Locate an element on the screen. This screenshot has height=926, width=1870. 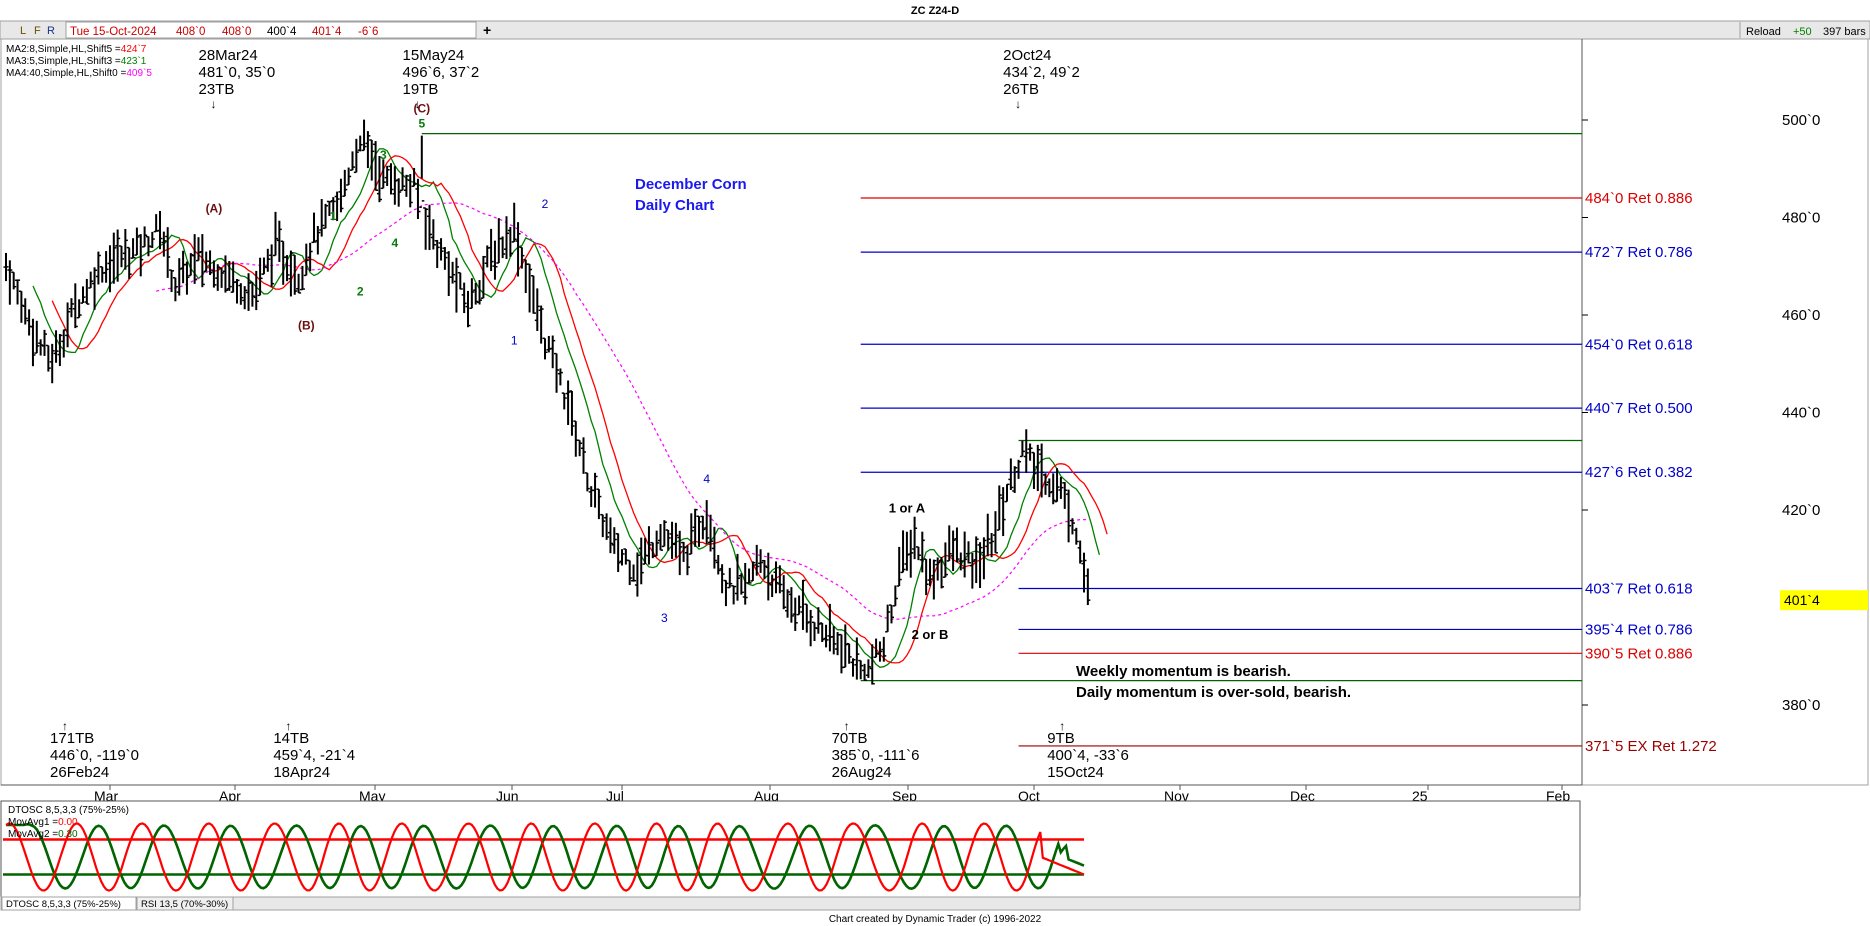
oscillator-lines is located at coordinates (544, 857).